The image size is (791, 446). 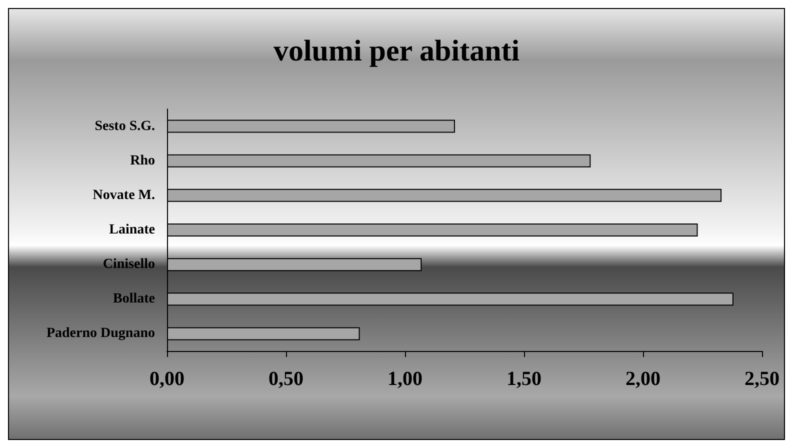 I want to click on y-tick-label: Paderno Dugnano, so click(x=100, y=334).